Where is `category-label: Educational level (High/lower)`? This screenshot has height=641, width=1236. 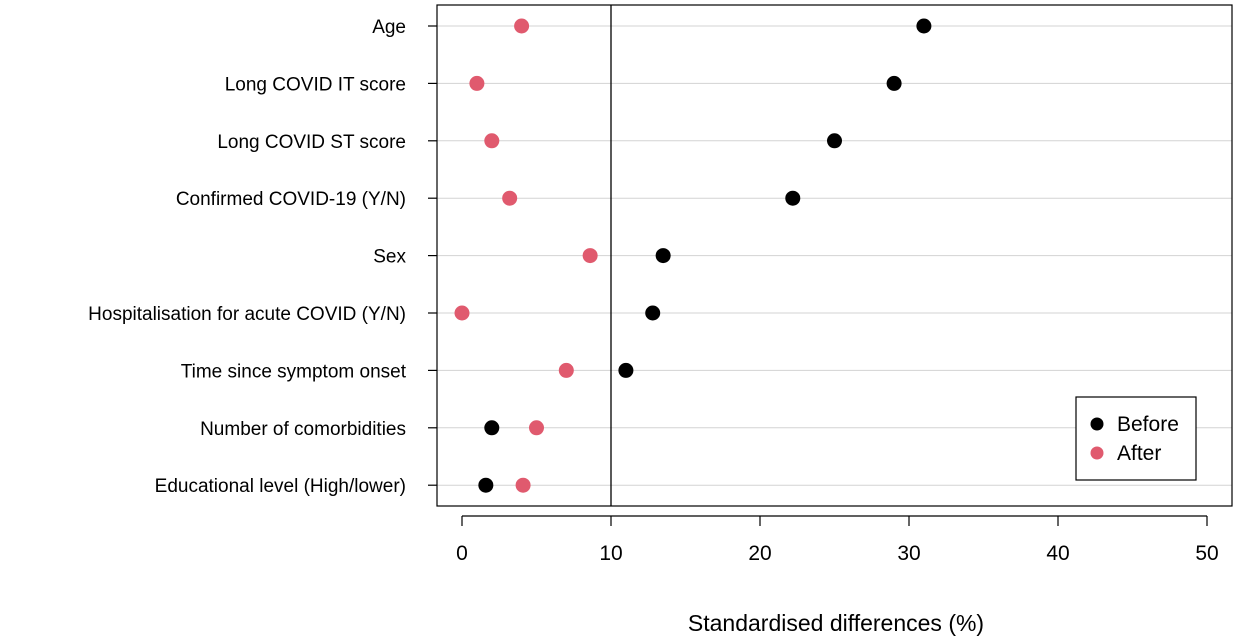
category-label: Educational level (High/lower) is located at coordinates (280, 486).